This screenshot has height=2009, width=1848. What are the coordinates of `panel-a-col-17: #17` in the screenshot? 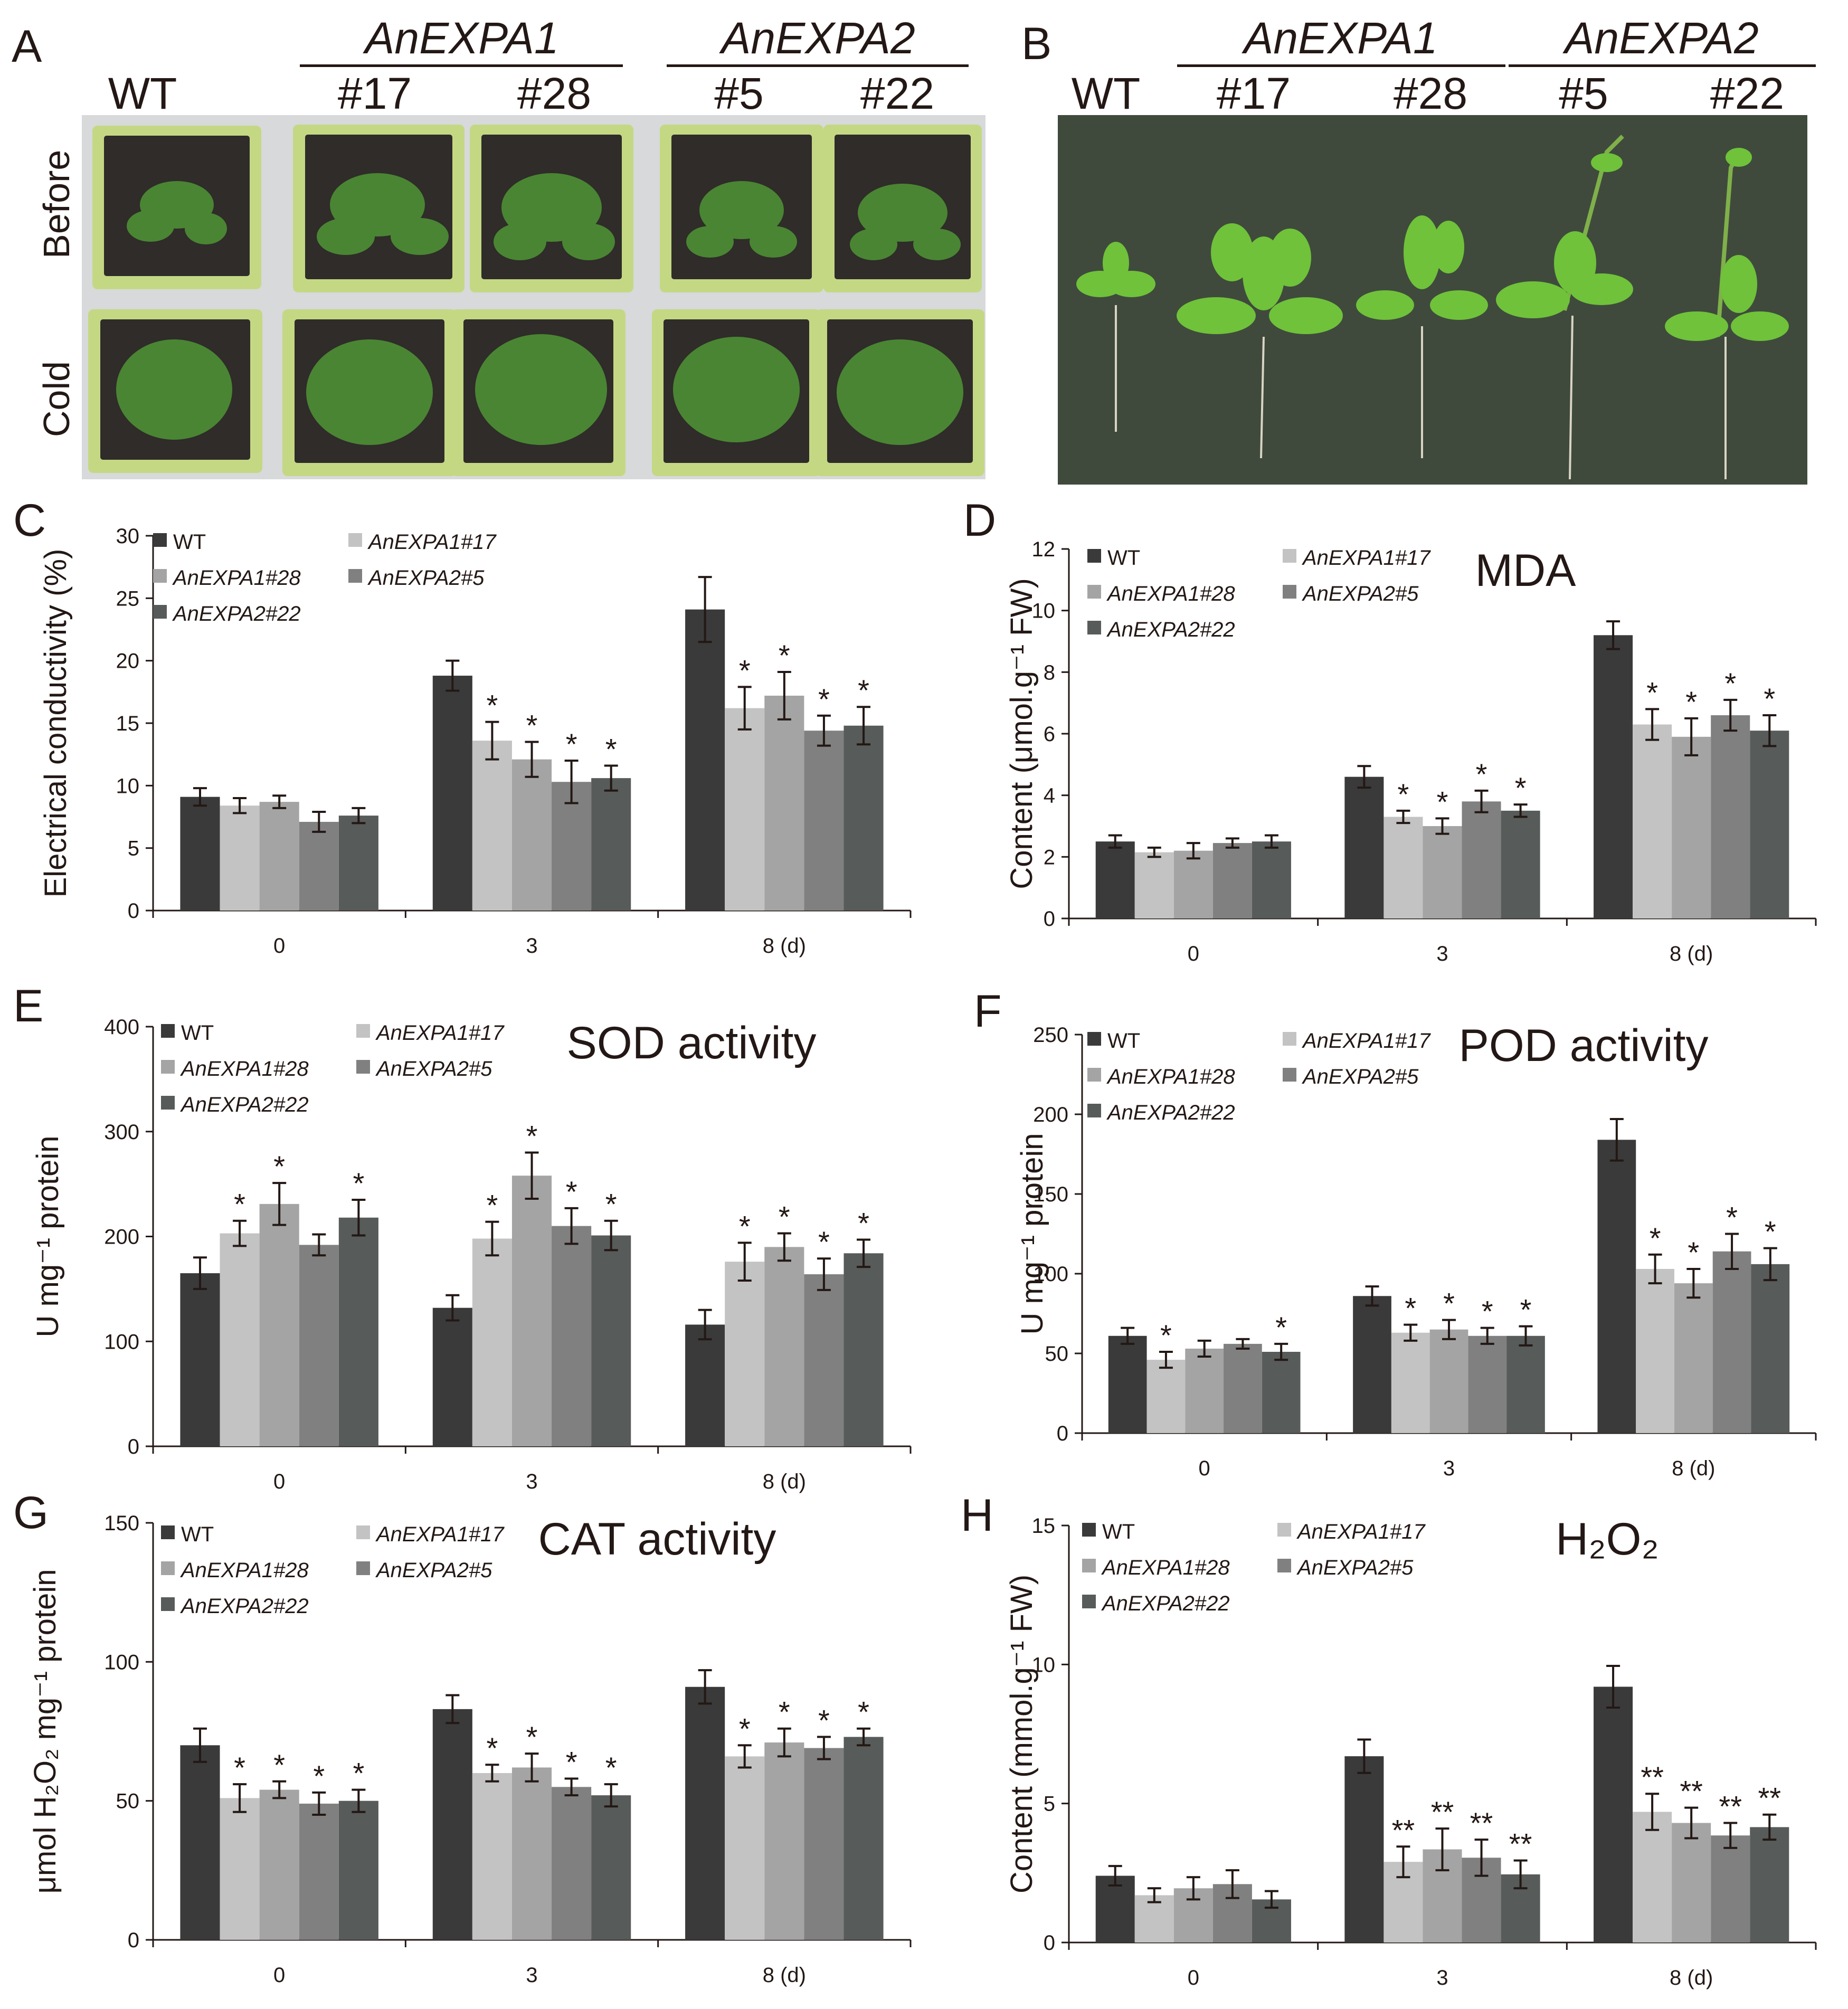 It's located at (374, 93).